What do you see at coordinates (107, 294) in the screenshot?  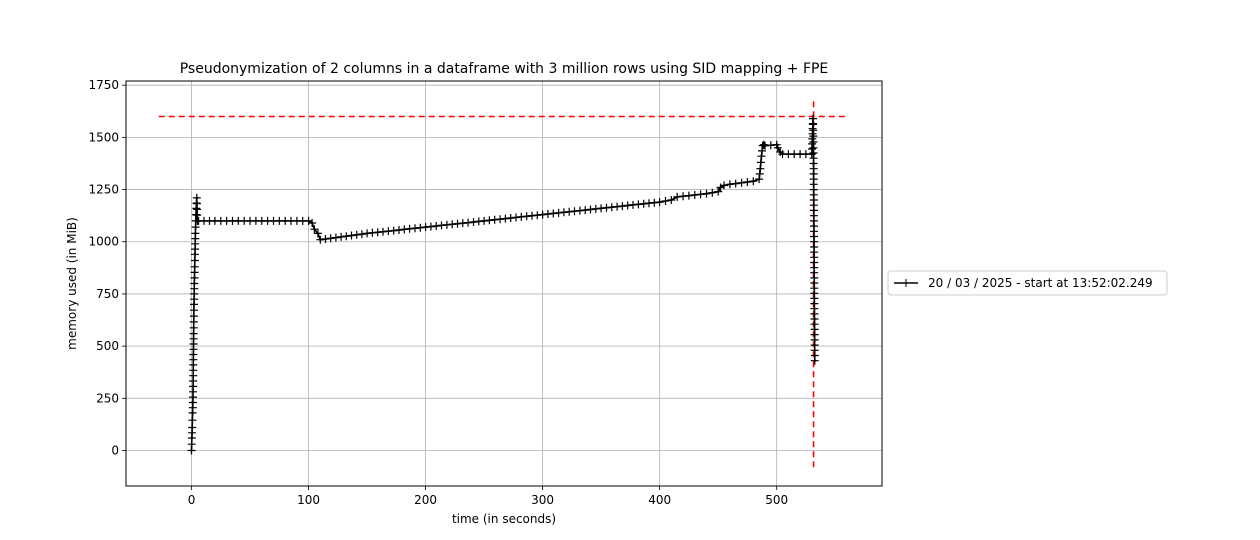 I see `y-tick-label: 750` at bounding box center [107, 294].